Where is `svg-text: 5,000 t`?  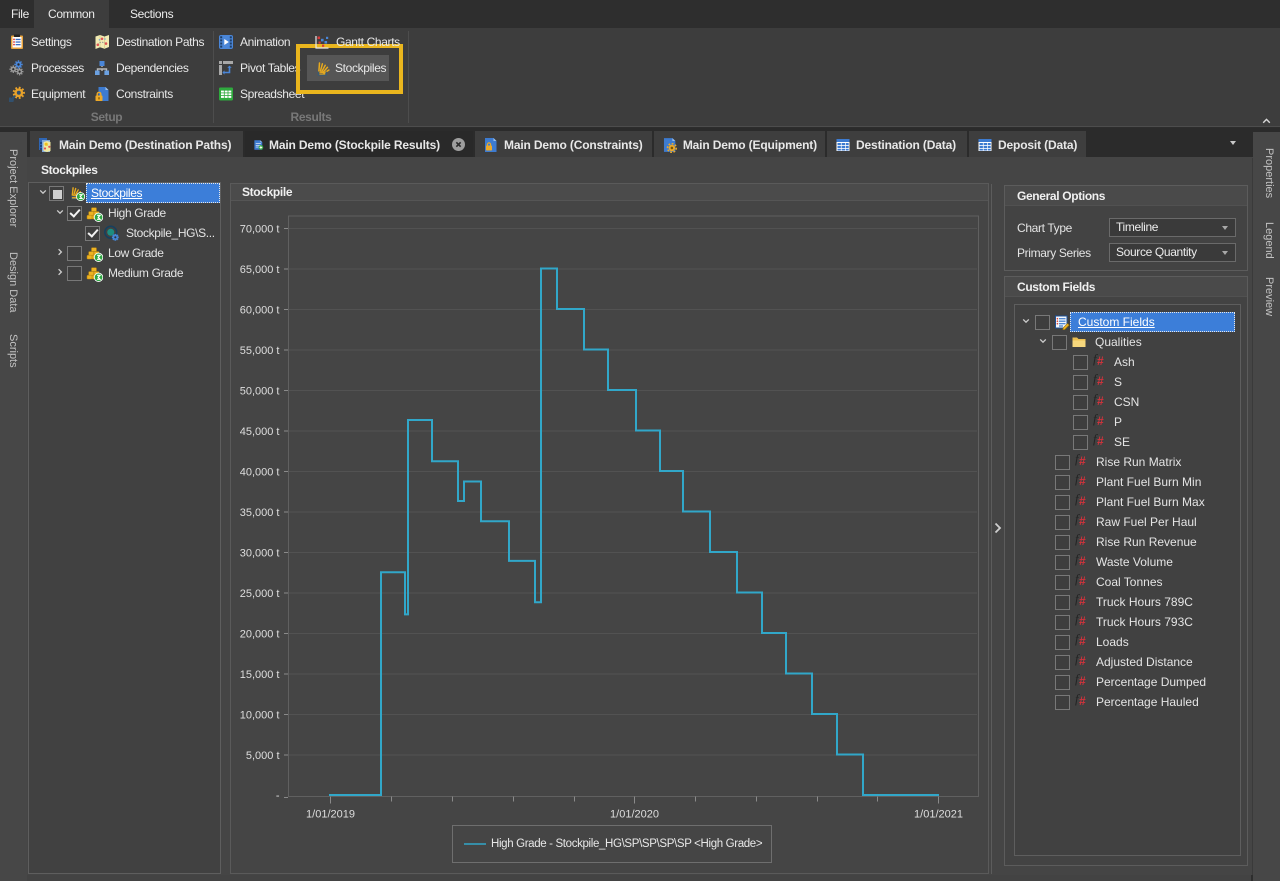 svg-text: 5,000 t is located at coordinates (263, 756).